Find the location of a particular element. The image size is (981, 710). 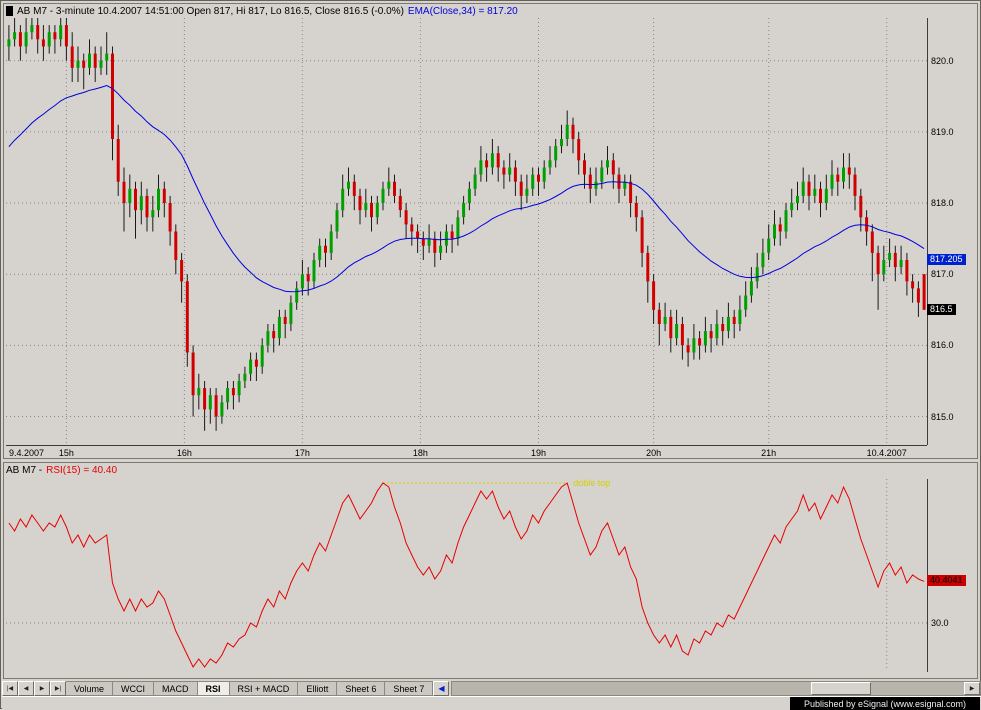

time-tick-label: 9.4.2007 is located at coordinates (26, 453).